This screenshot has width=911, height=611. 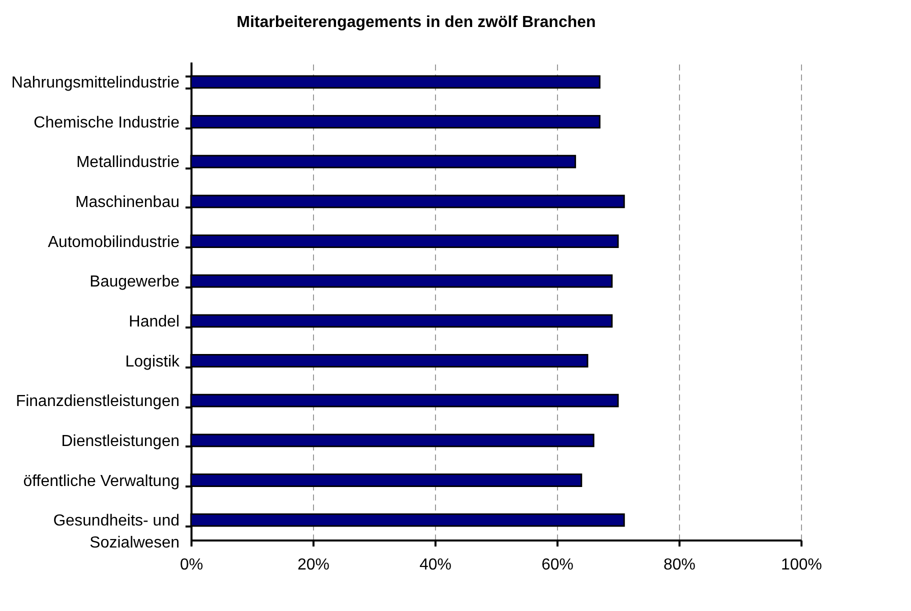 I want to click on y-tick-label: Dienstleistungen, so click(x=120, y=441).